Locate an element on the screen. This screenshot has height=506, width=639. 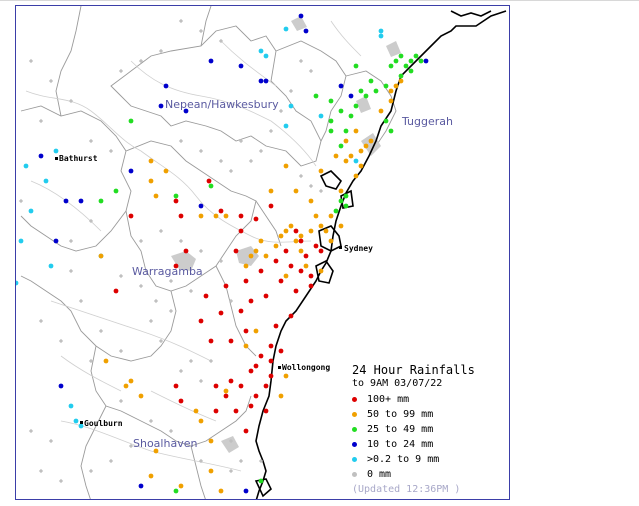
legend-label: >0.2 to 9 mm is located at coordinates (403, 459).